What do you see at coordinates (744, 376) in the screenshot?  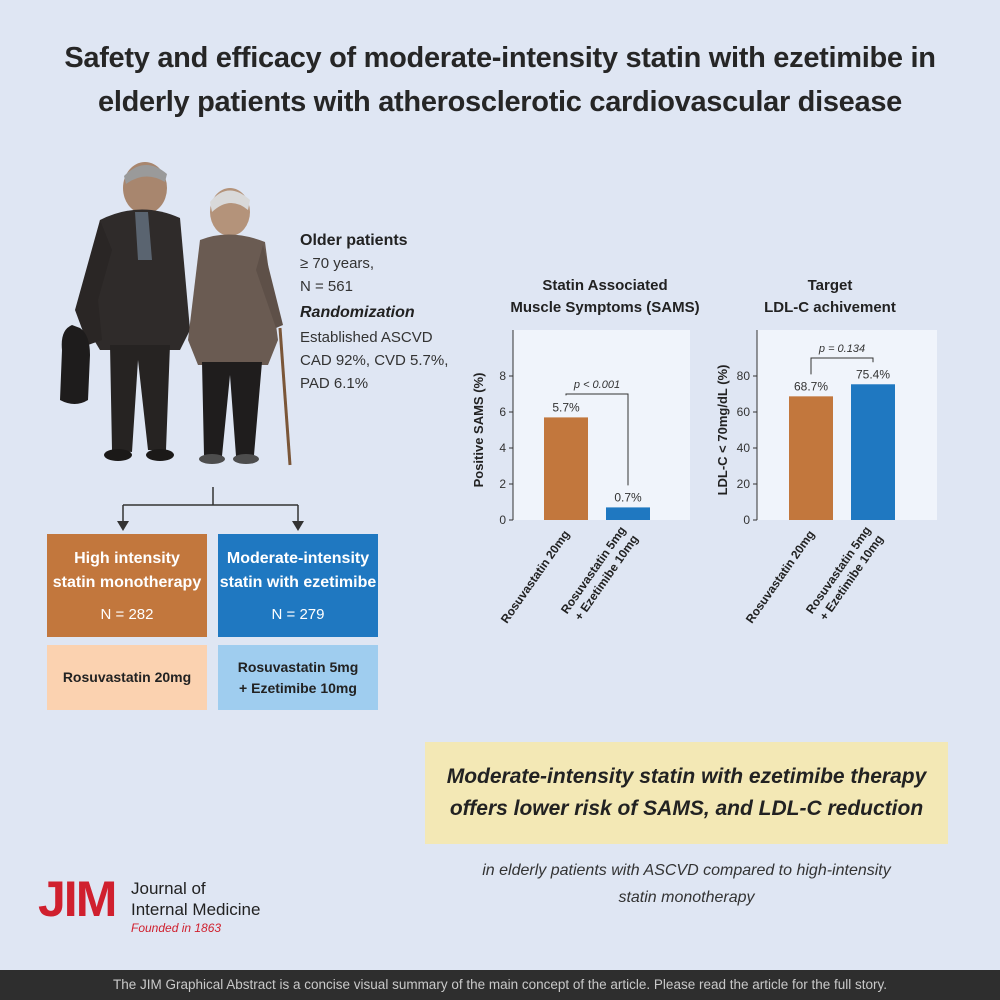 I see `ldl-y-tick-label: 80` at bounding box center [744, 376].